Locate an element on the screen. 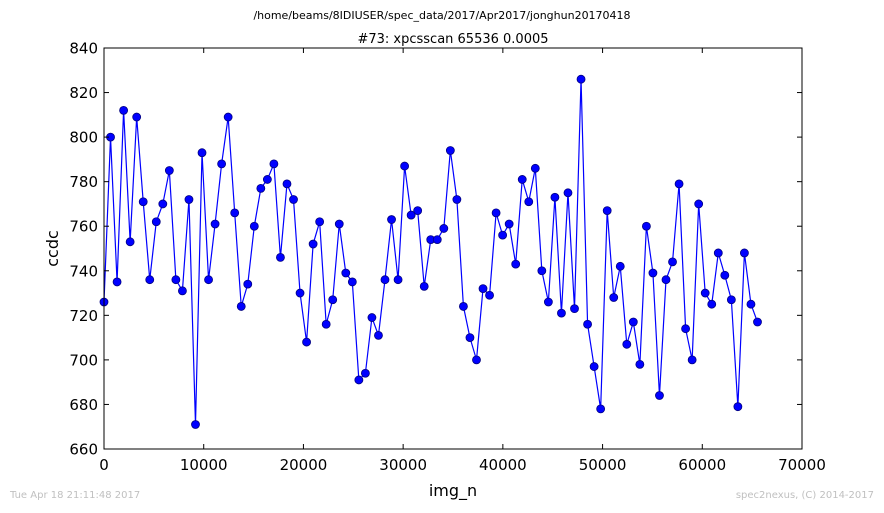 The height and width of the screenshot is (513, 884). x-tick-label: 40000 is located at coordinates (503, 465).